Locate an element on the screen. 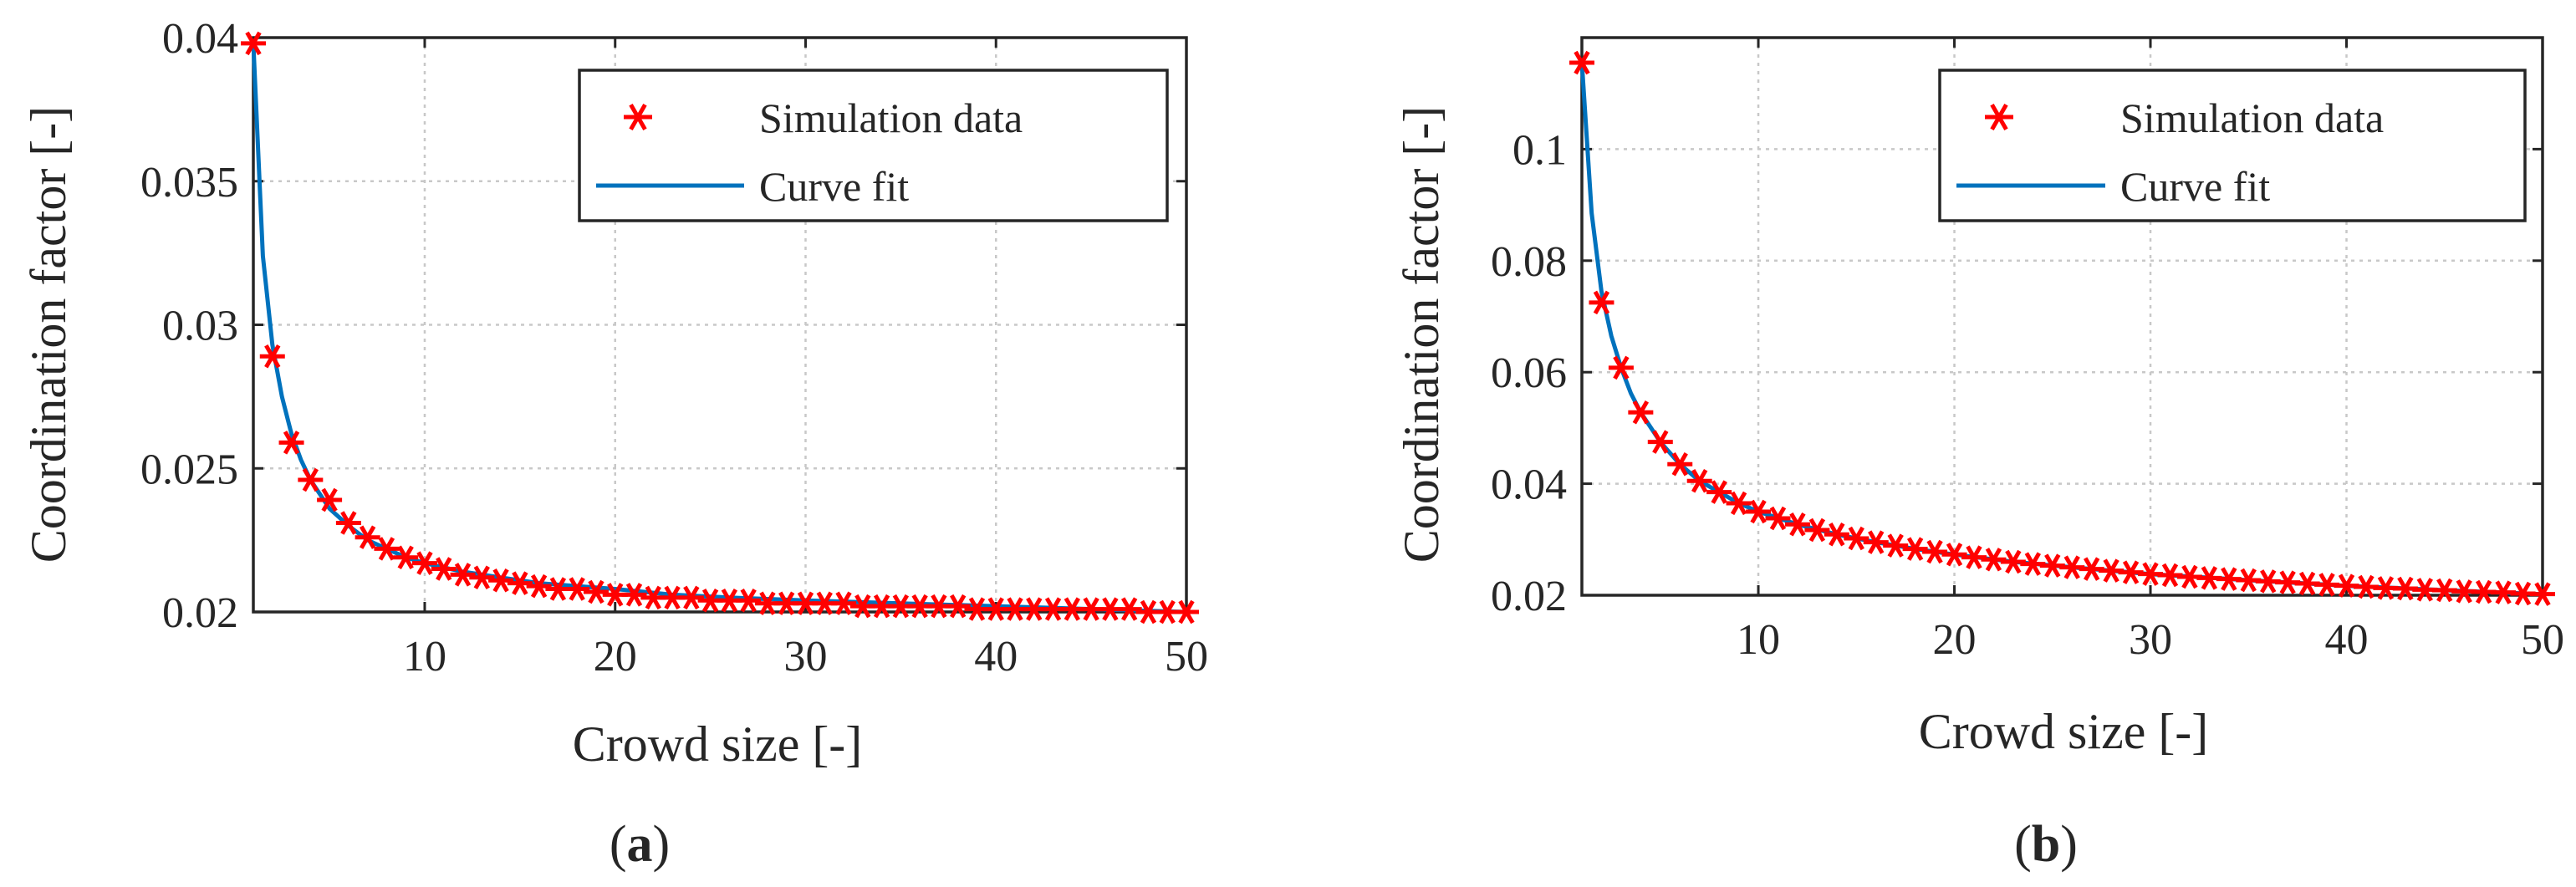  x-tick-label-a-40: 40 is located at coordinates (996, 657).